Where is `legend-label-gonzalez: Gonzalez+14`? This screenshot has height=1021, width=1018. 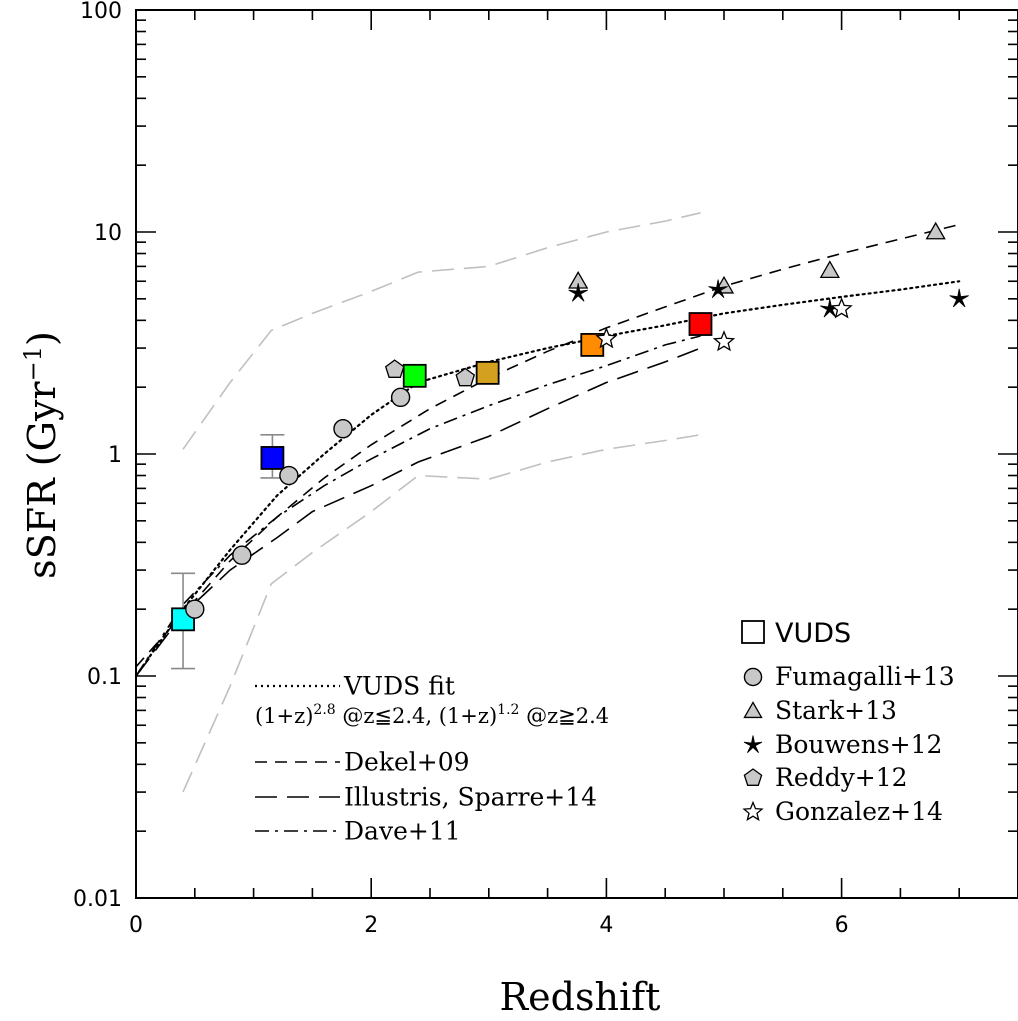 legend-label-gonzalez: Gonzalez+14 is located at coordinates (859, 811).